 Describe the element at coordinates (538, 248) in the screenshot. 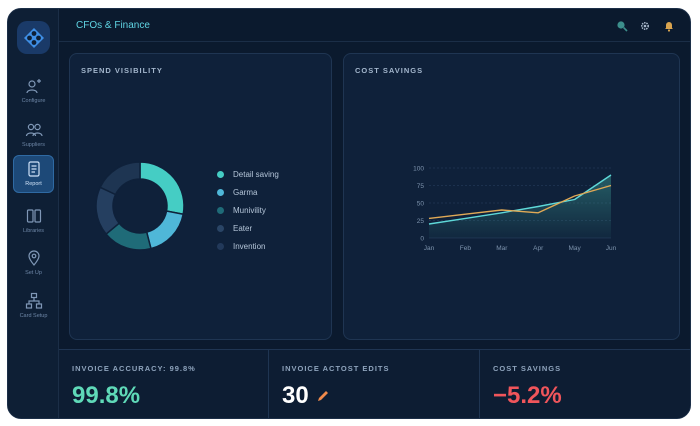

I see `x-tick-label: Apr` at that location.